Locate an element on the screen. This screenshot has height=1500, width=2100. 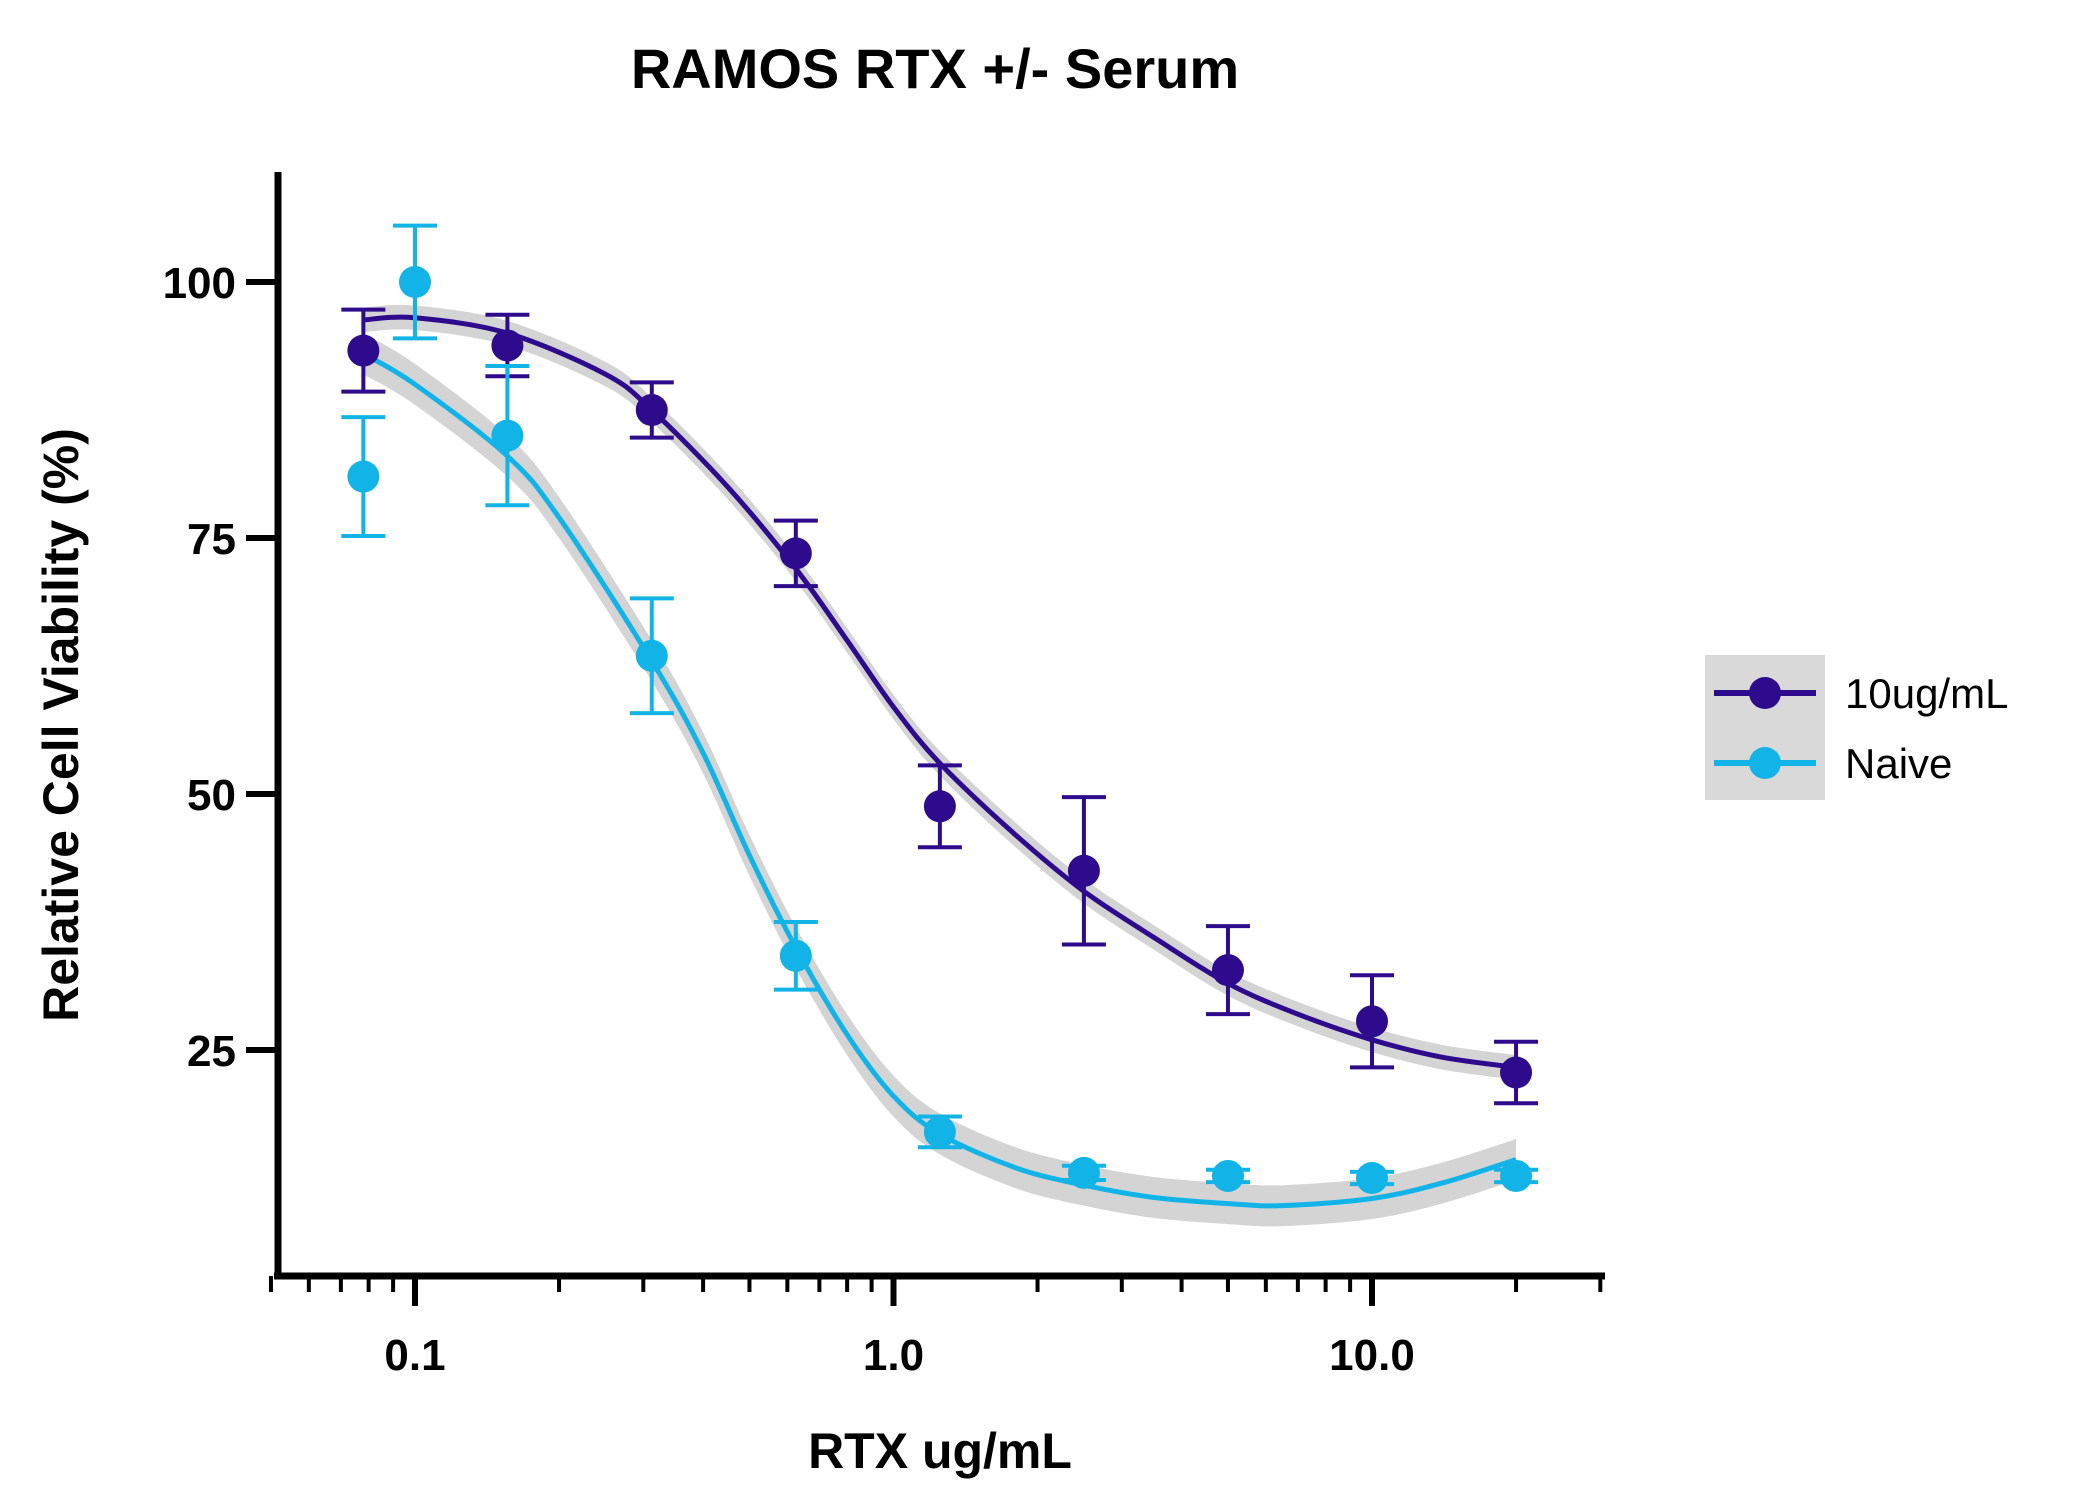
y-tick-label: 50 is located at coordinates (211, 795).